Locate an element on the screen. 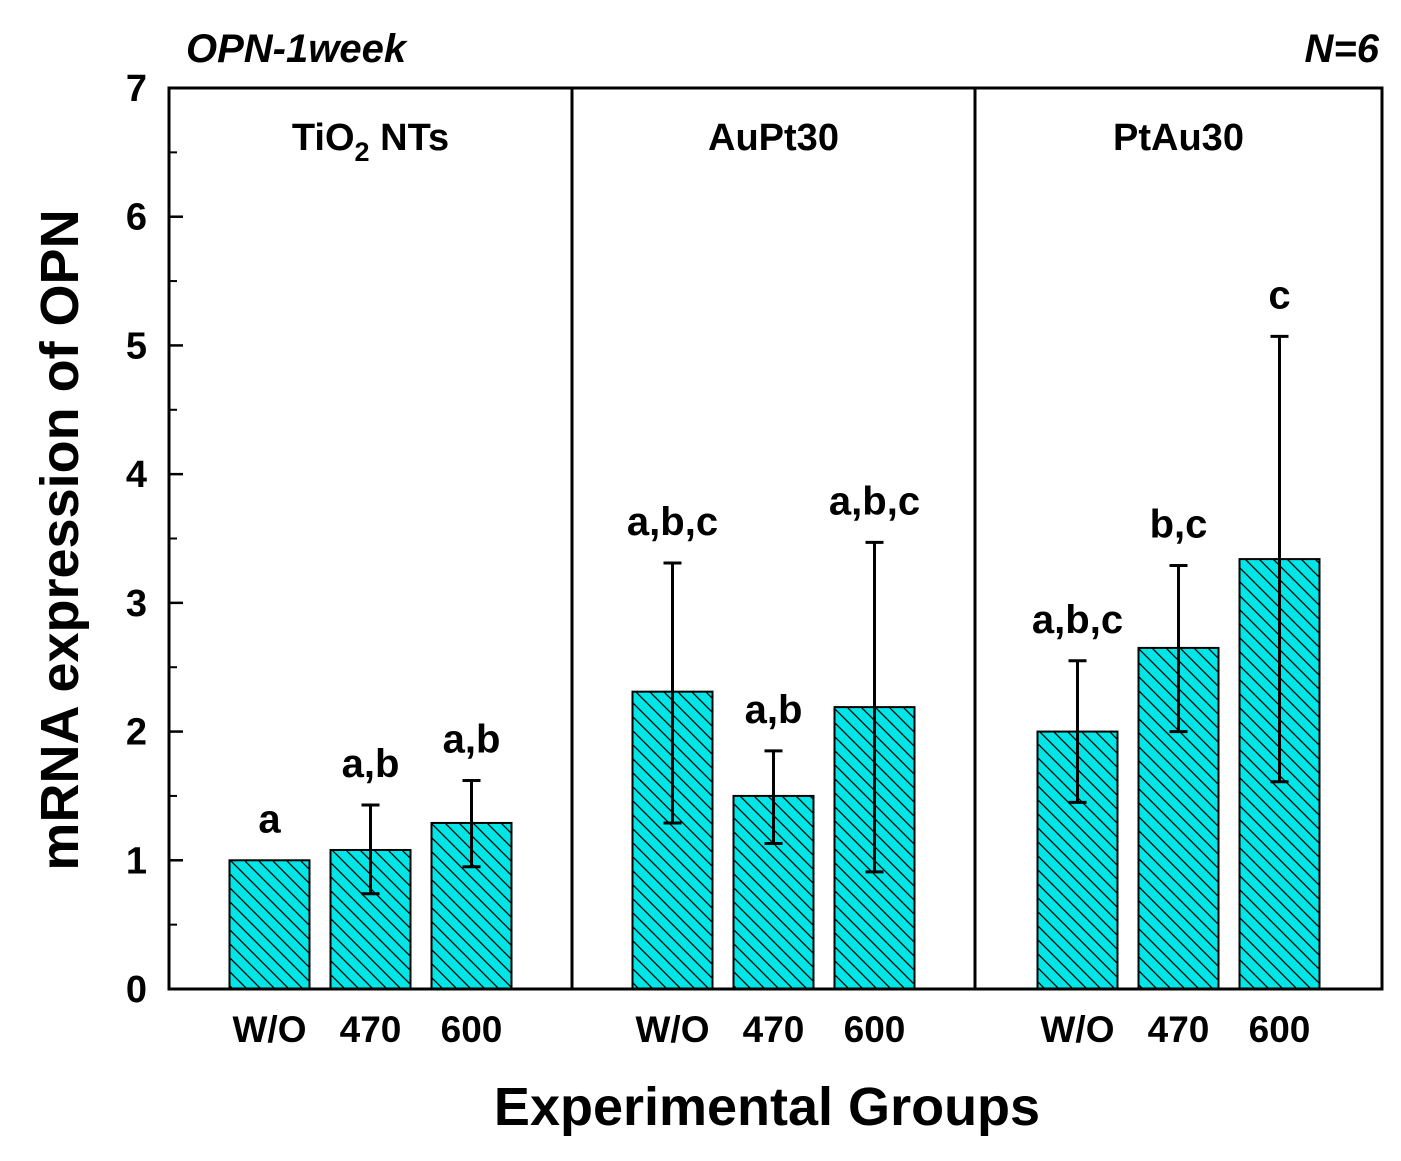 This screenshot has width=1401, height=1161. significance-label: a is located at coordinates (269, 819).